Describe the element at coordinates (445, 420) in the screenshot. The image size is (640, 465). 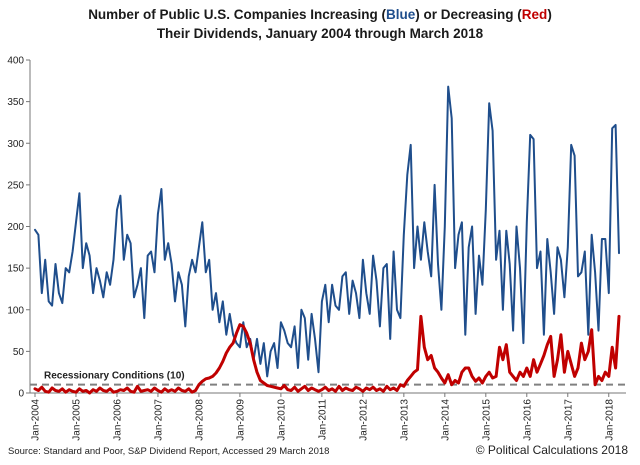
I see `x-tick-label: Jan-2014` at that location.